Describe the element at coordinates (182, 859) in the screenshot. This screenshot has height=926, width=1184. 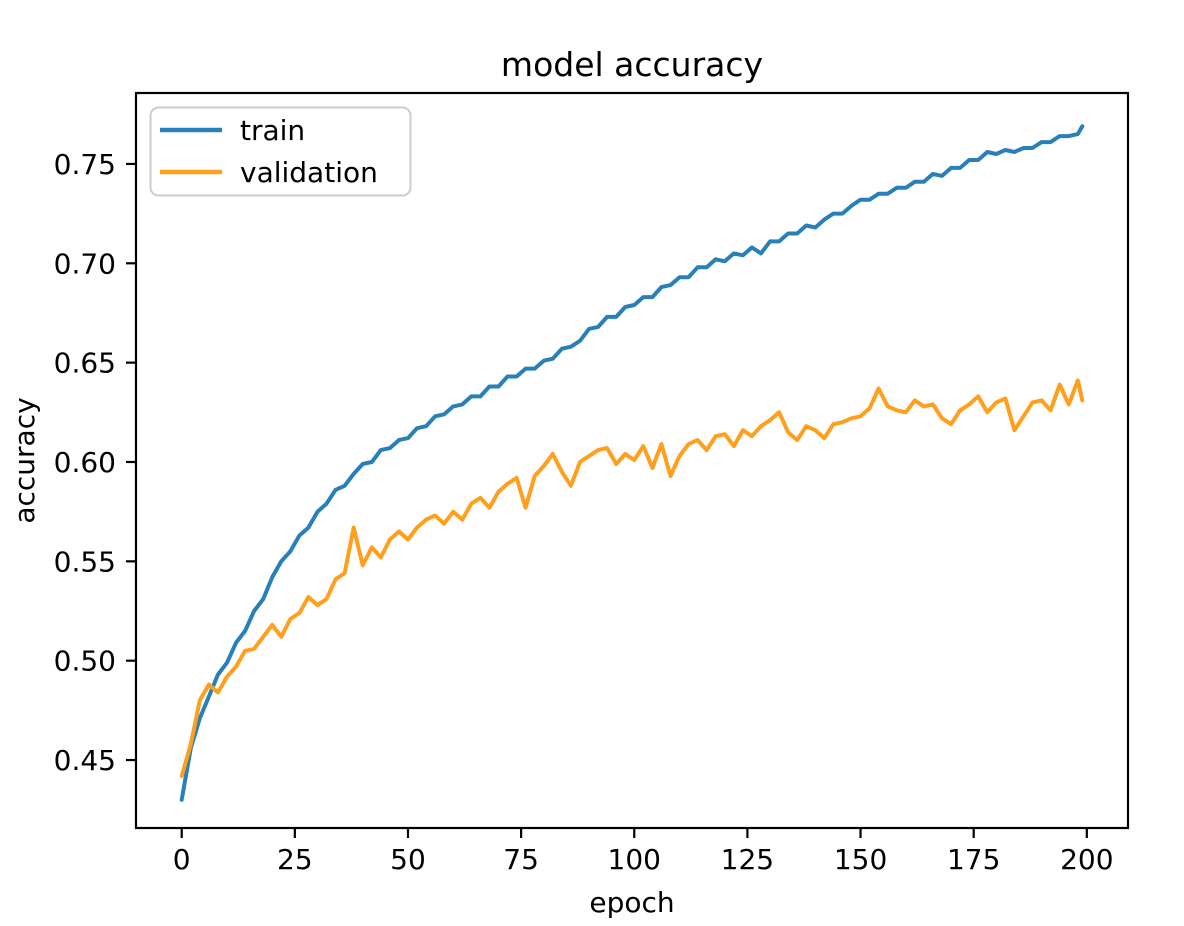
I see `x-tick-label: 0` at that location.